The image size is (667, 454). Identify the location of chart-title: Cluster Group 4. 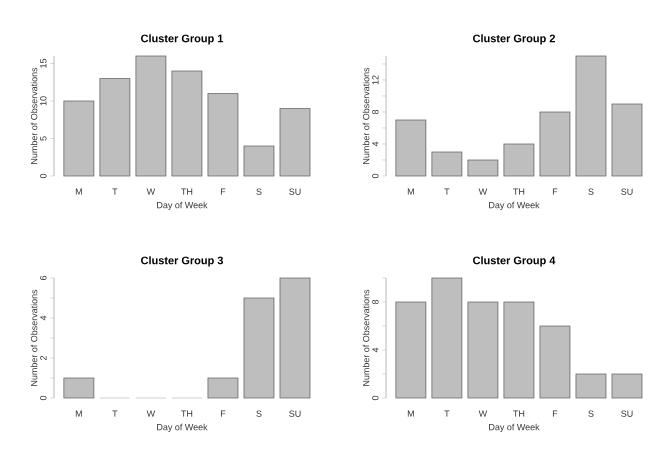
(514, 261).